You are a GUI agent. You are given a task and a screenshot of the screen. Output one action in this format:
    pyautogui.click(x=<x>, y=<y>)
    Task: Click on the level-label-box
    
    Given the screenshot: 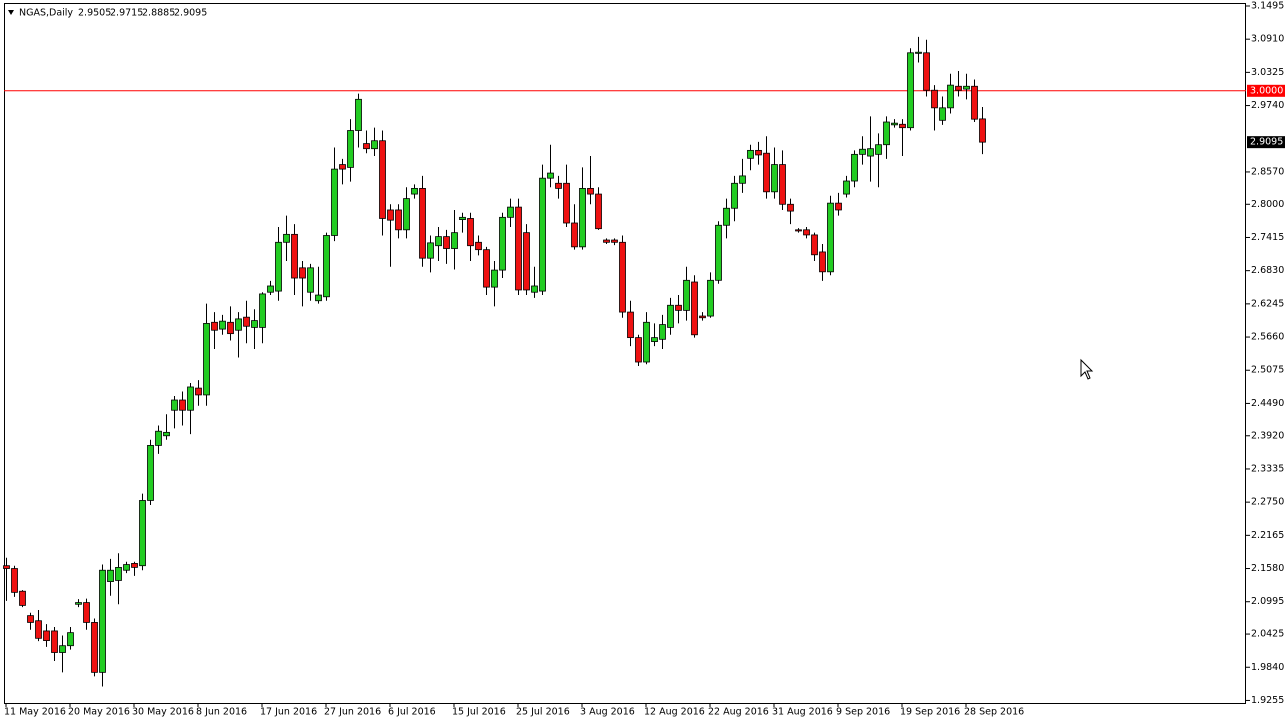 What is the action you would take?
    pyautogui.click(x=1266, y=90)
    